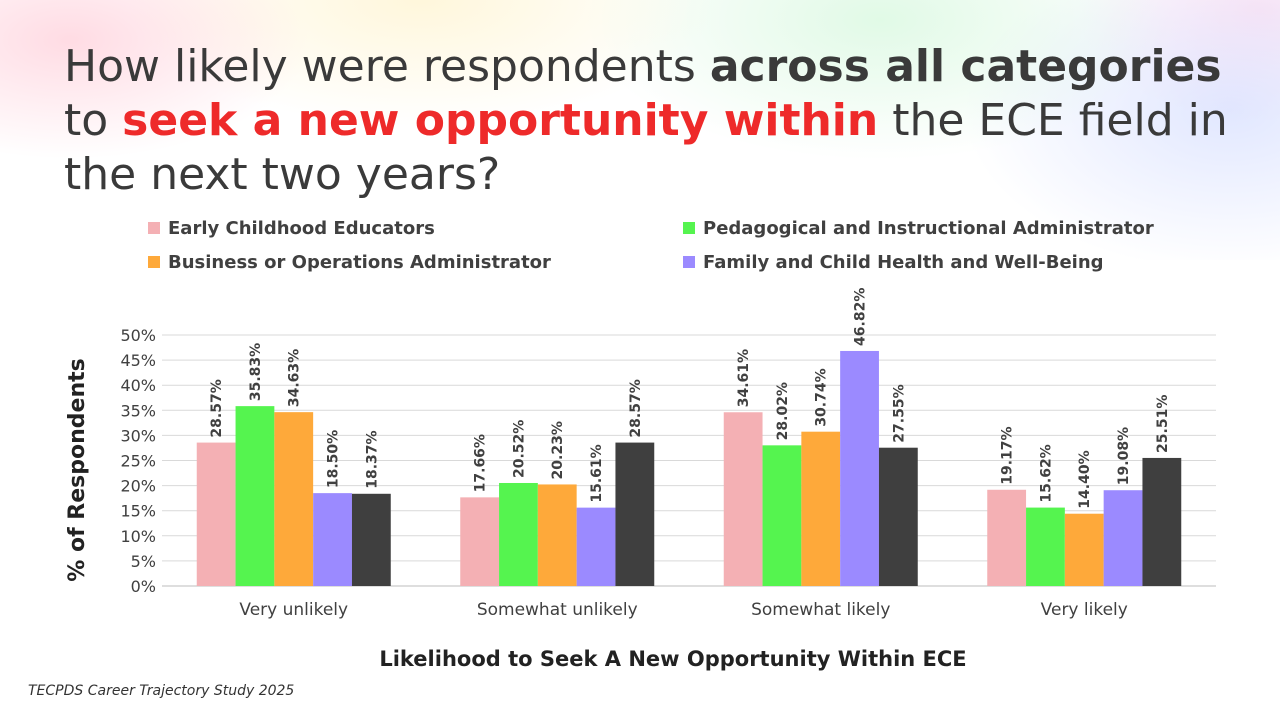  What do you see at coordinates (783, 411) in the screenshot?
I see `data-label: 28.02%` at bounding box center [783, 411].